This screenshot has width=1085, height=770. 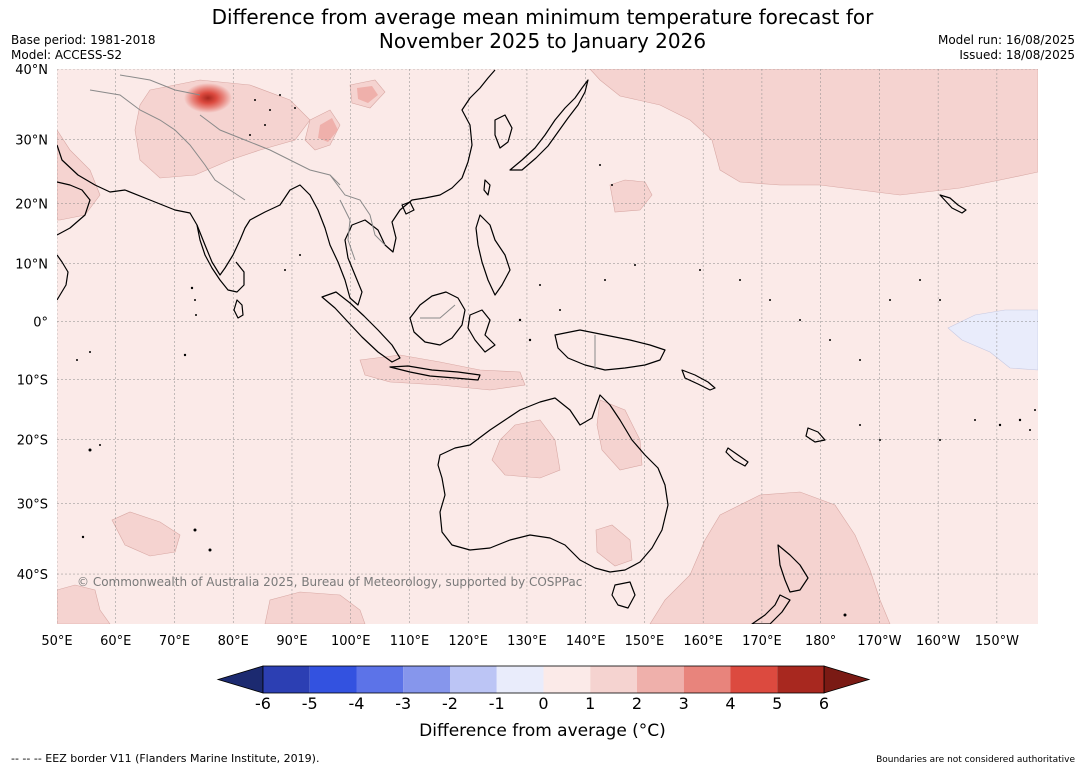 What do you see at coordinates (351, 641) in the screenshot?
I see `longitude-label: 100°E` at bounding box center [351, 641].